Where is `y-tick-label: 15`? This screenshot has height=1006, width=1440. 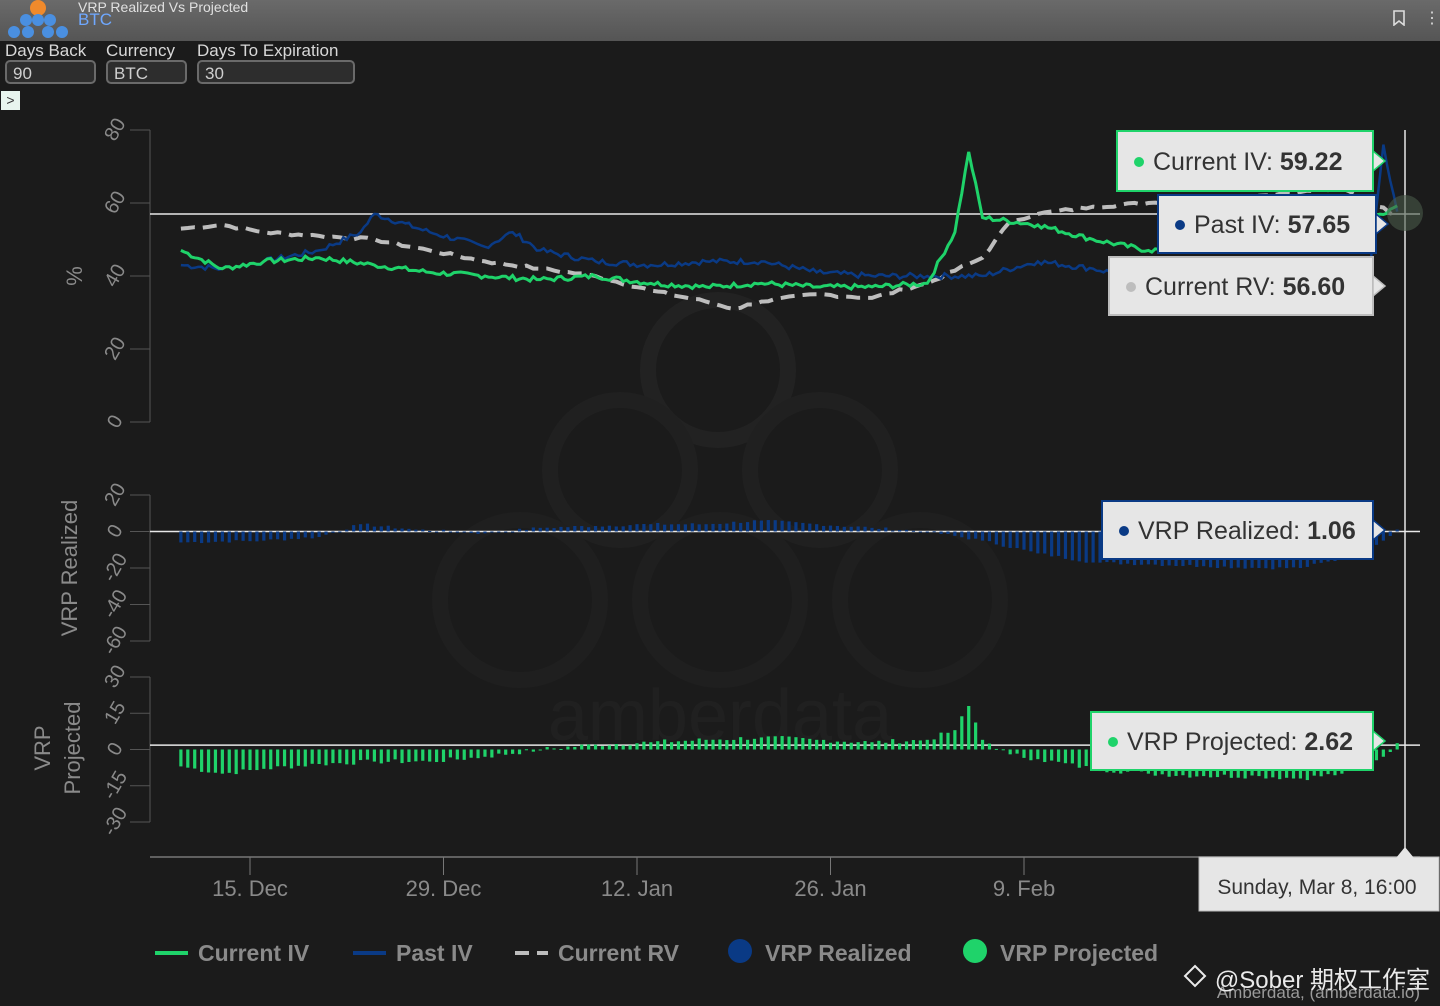
y-tick-label: 15 is located at coordinates (115, 713).